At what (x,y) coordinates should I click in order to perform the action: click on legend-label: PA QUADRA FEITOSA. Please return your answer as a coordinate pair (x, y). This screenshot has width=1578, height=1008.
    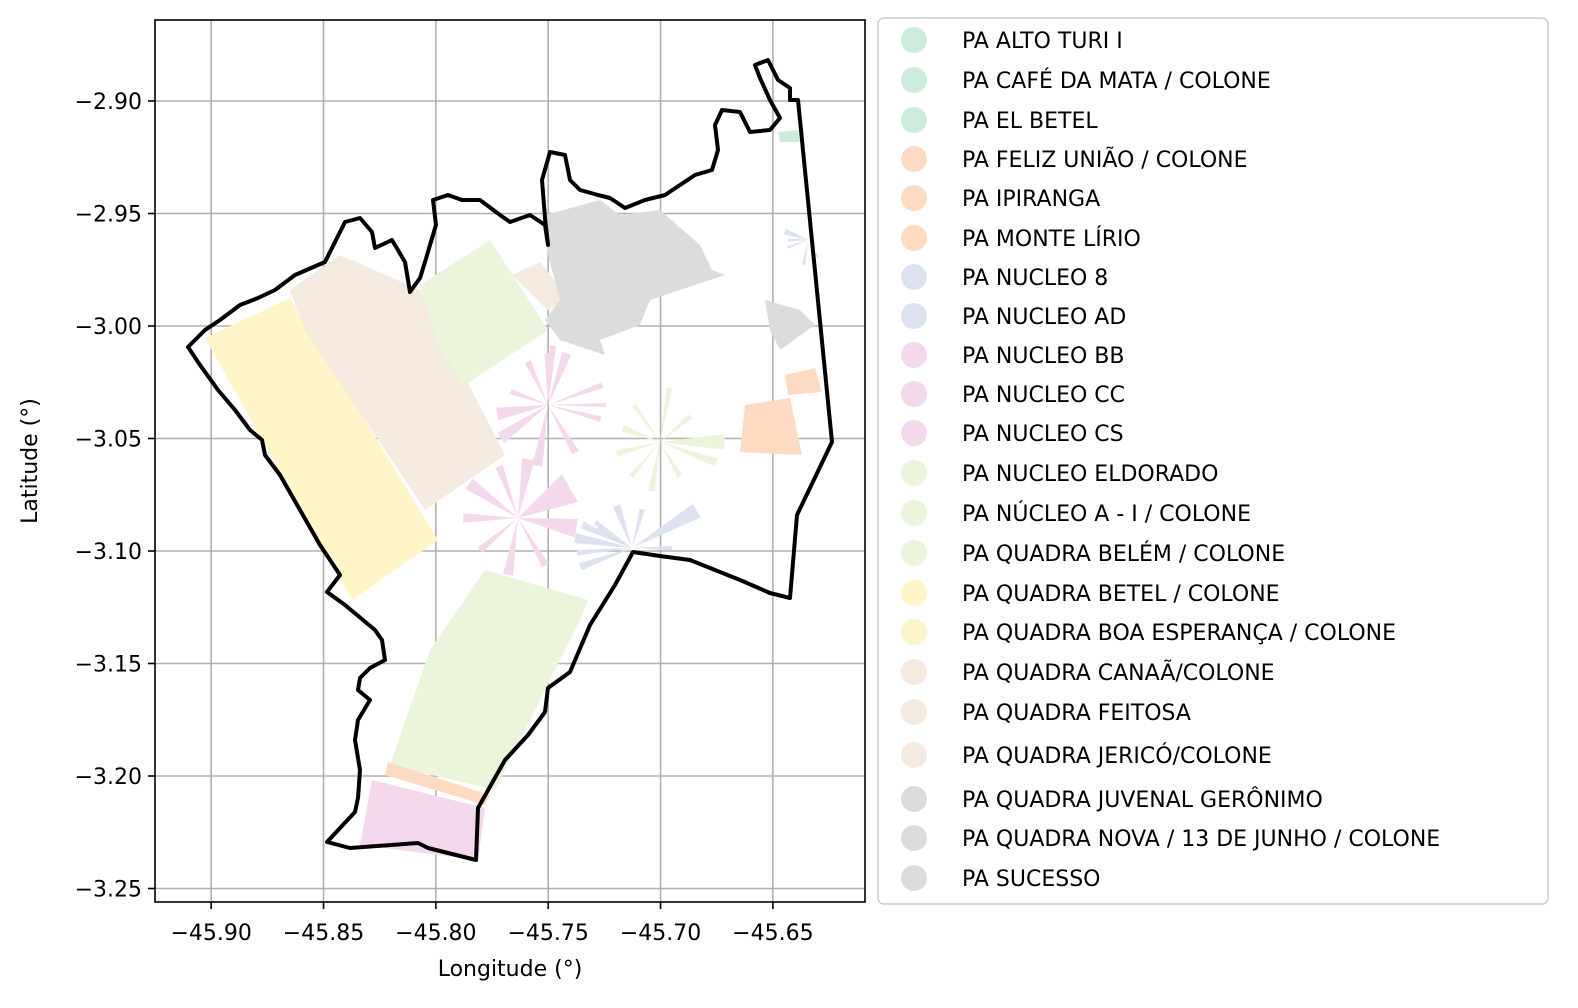
    Looking at the image, I should click on (1076, 713).